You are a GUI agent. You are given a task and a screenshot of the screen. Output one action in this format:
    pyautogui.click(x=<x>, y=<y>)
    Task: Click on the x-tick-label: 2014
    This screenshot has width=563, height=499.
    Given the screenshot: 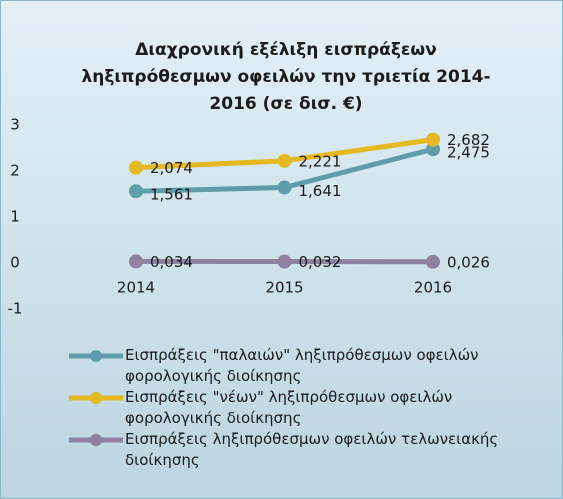 What is the action you would take?
    pyautogui.click(x=136, y=288)
    